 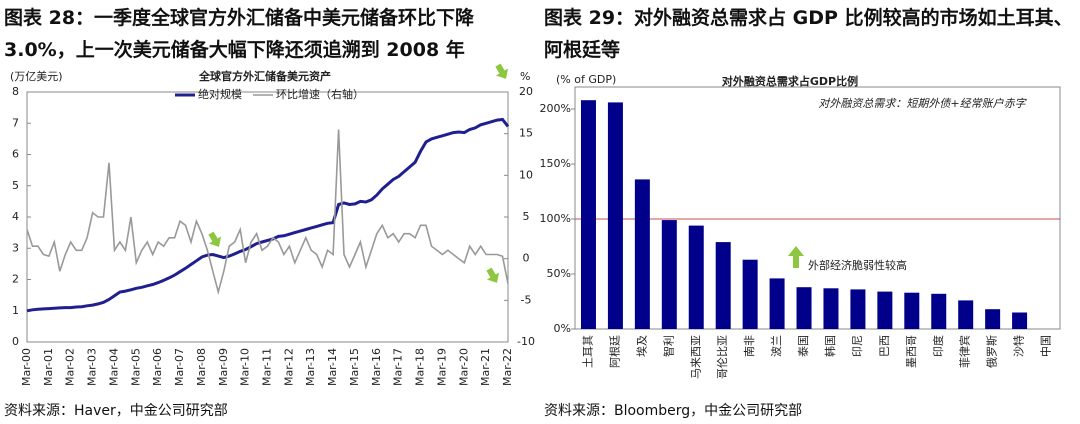 I want to click on x-tick-label: Mar-13, so click(x=310, y=367).